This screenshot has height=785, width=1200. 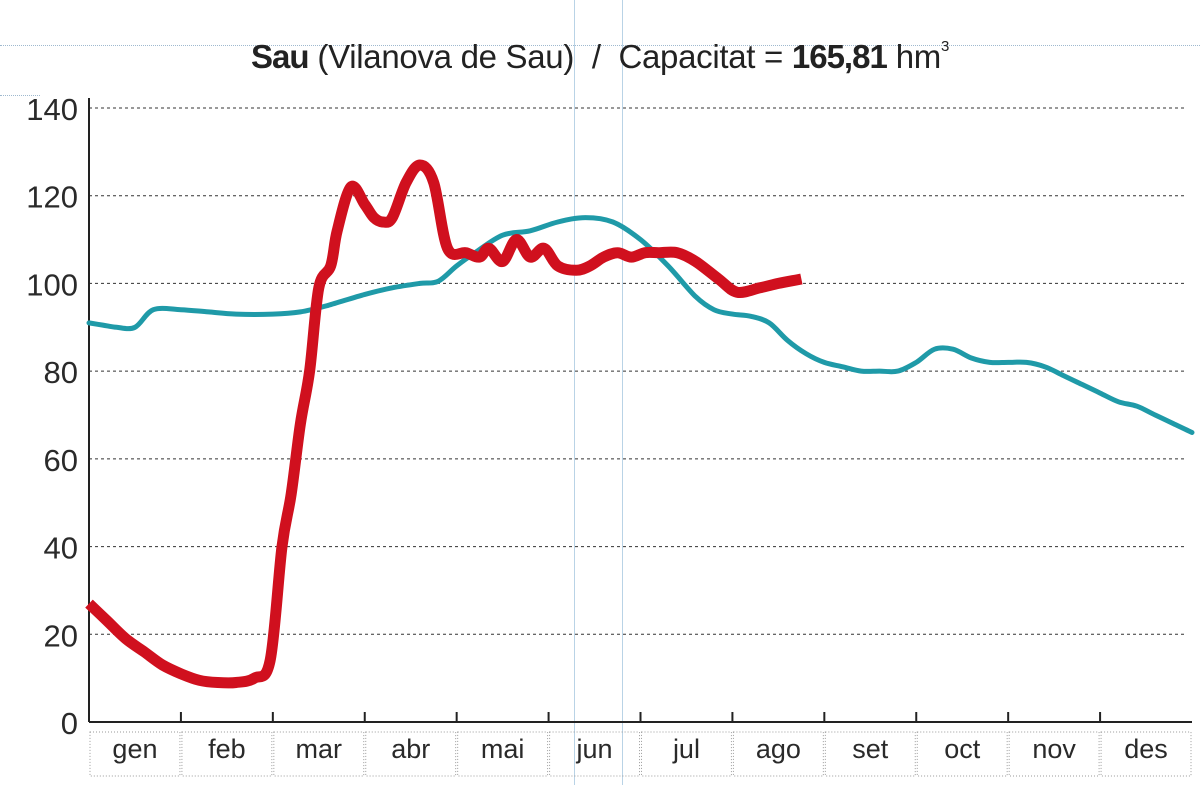 What do you see at coordinates (410, 749) in the screenshot?
I see `x-tick-label: abr` at bounding box center [410, 749].